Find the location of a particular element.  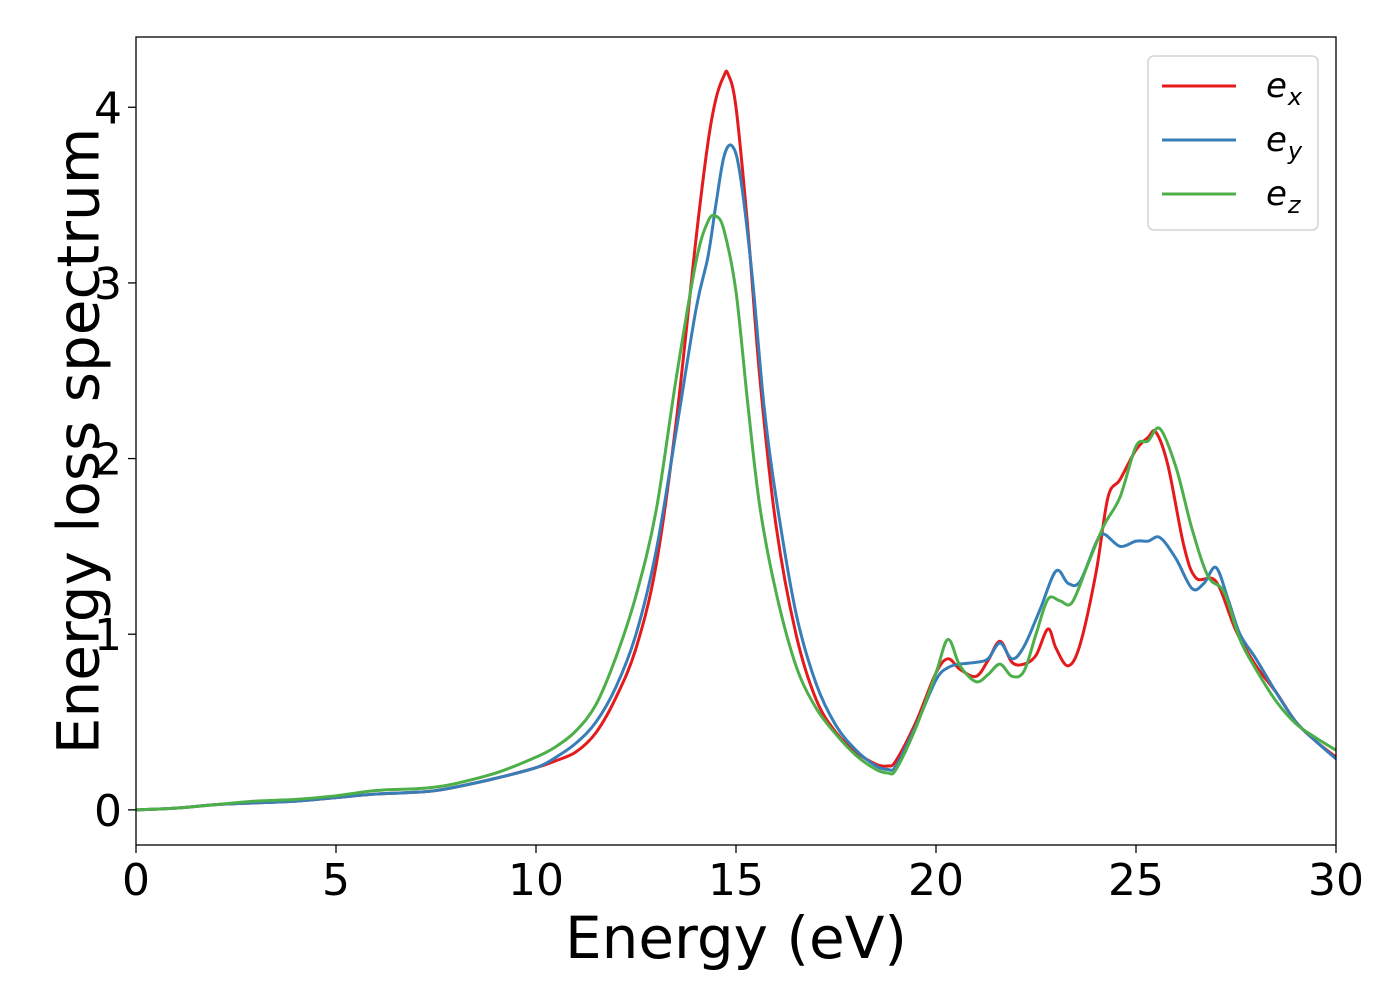

legend-box is located at coordinates (1233, 143).